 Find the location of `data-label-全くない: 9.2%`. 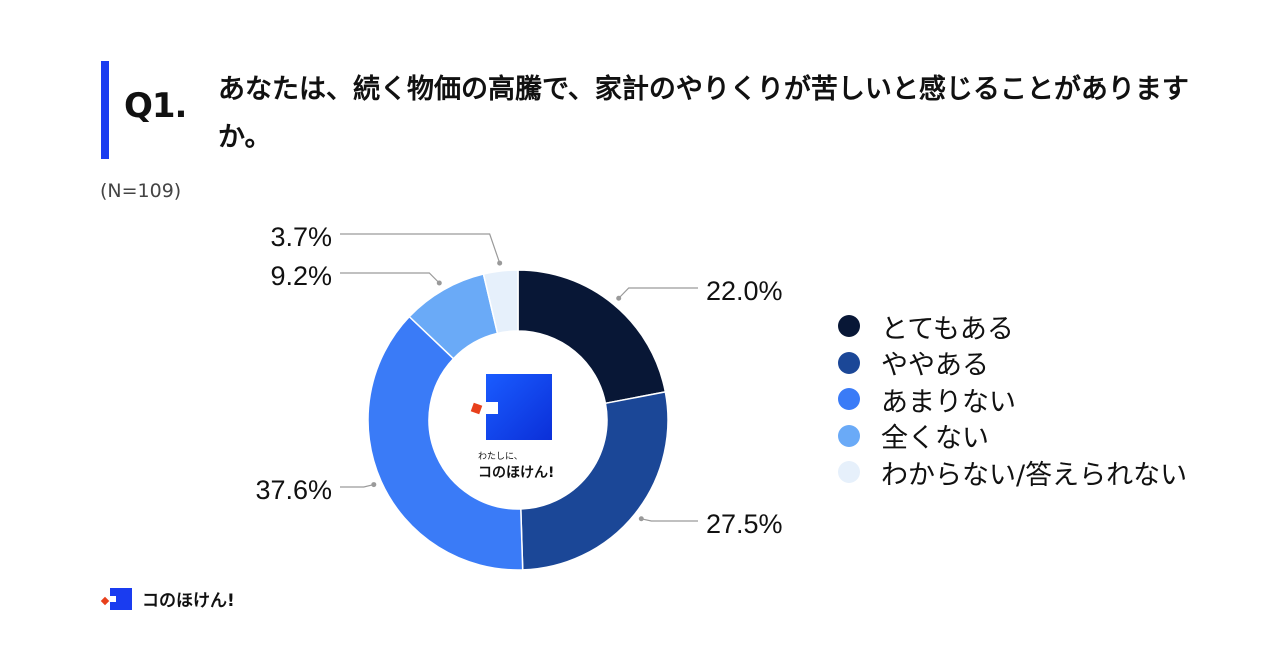

data-label-全くない: 9.2% is located at coordinates (301, 276).